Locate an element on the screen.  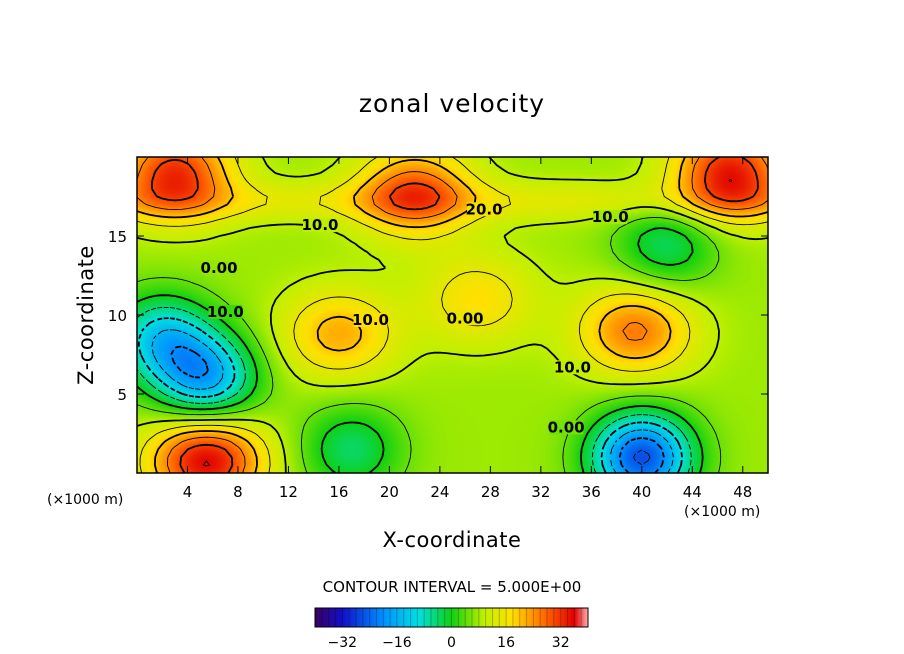
x-tick-label: 24 is located at coordinates (439, 492).